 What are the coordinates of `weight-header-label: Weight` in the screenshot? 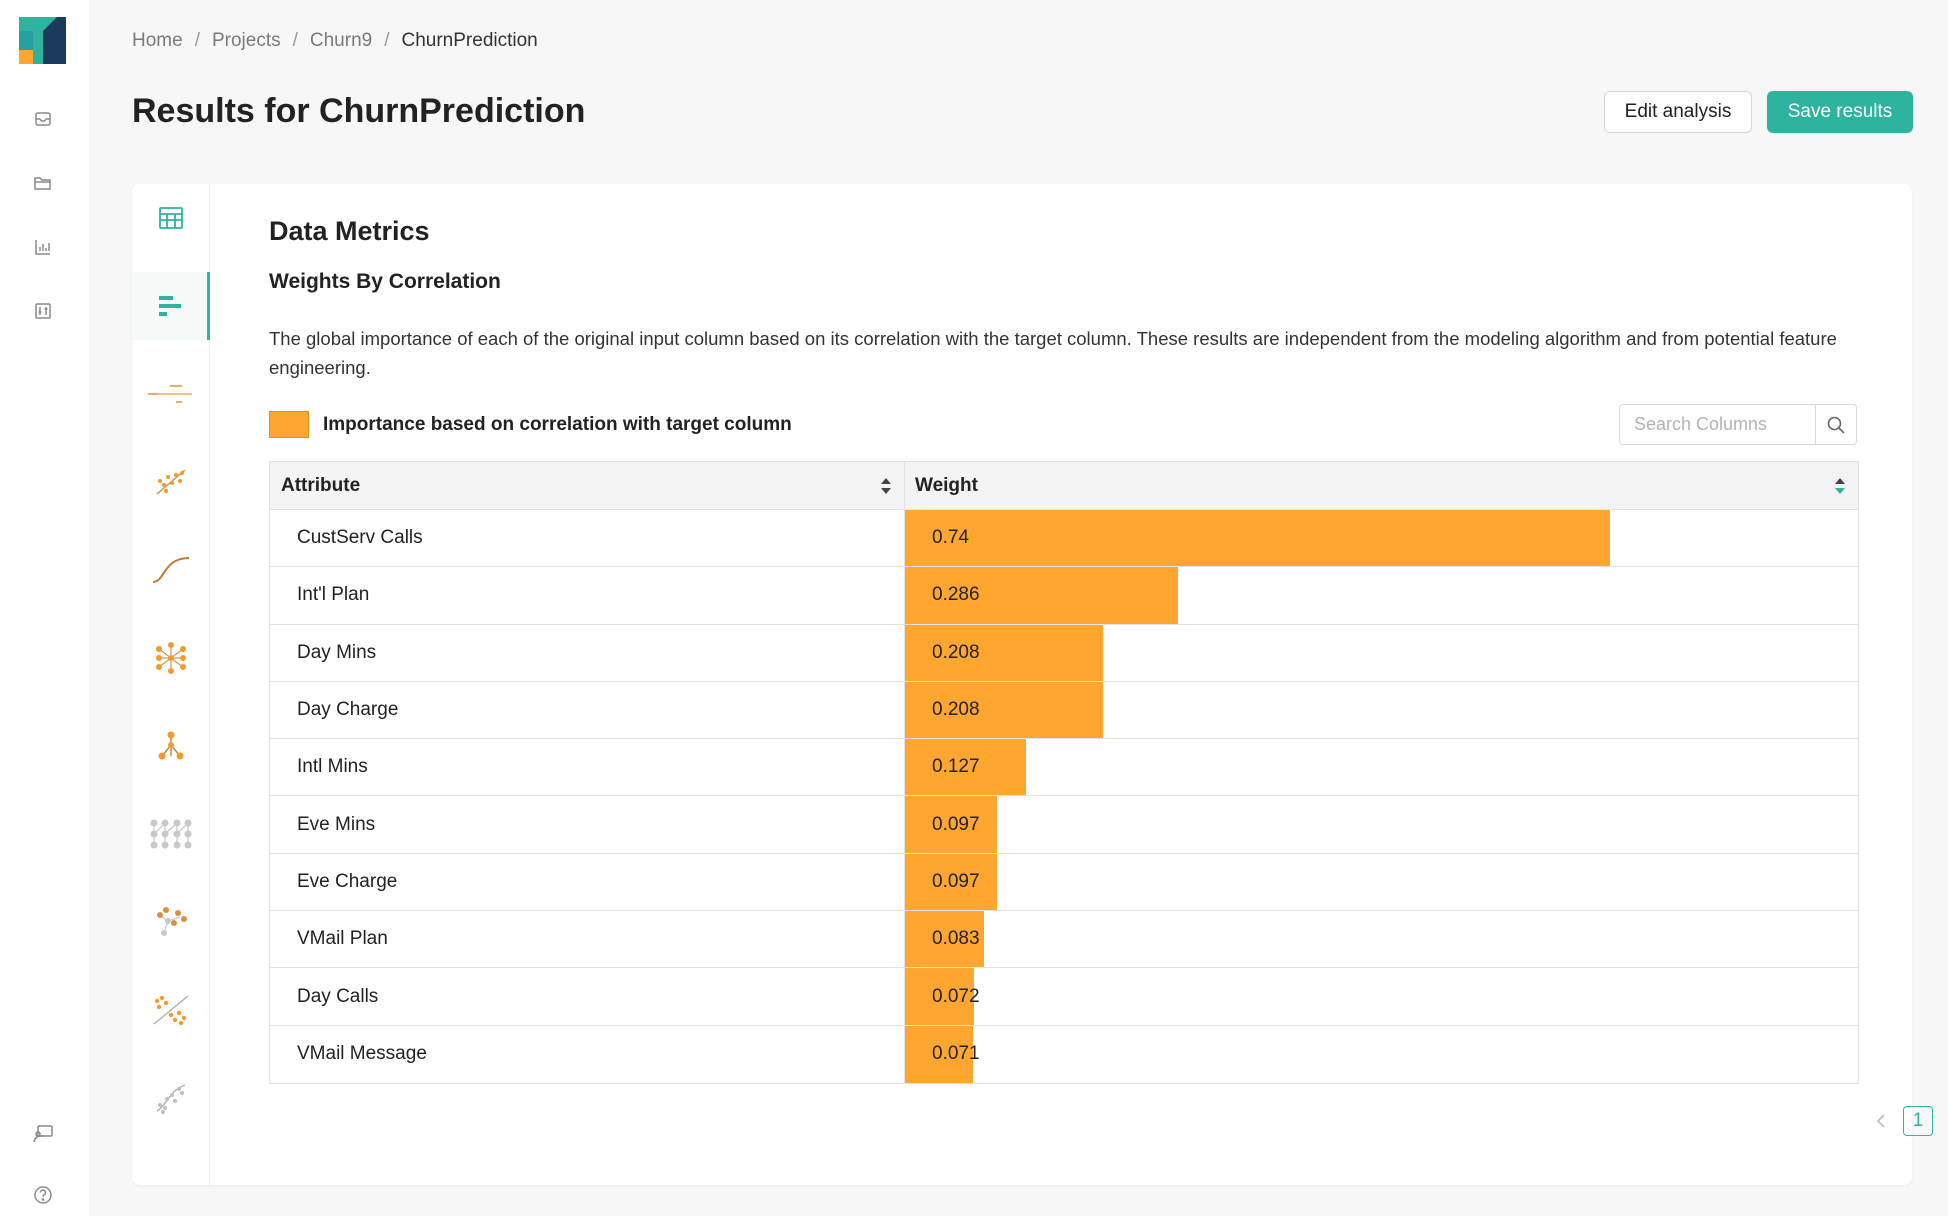 It's located at (946, 485).